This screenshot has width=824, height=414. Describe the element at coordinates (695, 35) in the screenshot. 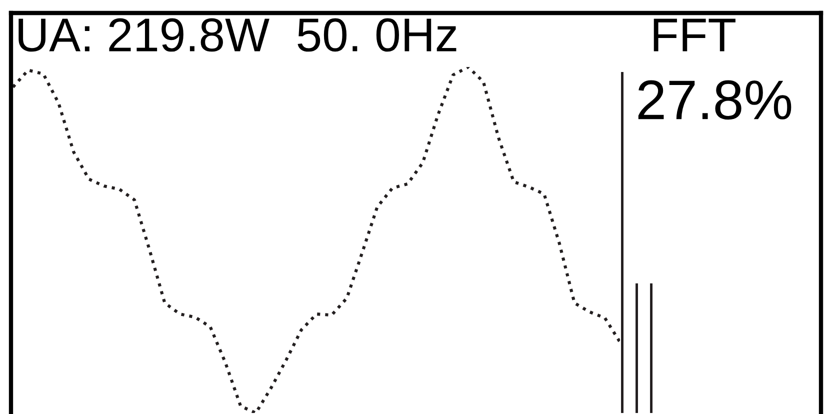

I see `chart-title: FFT` at that location.